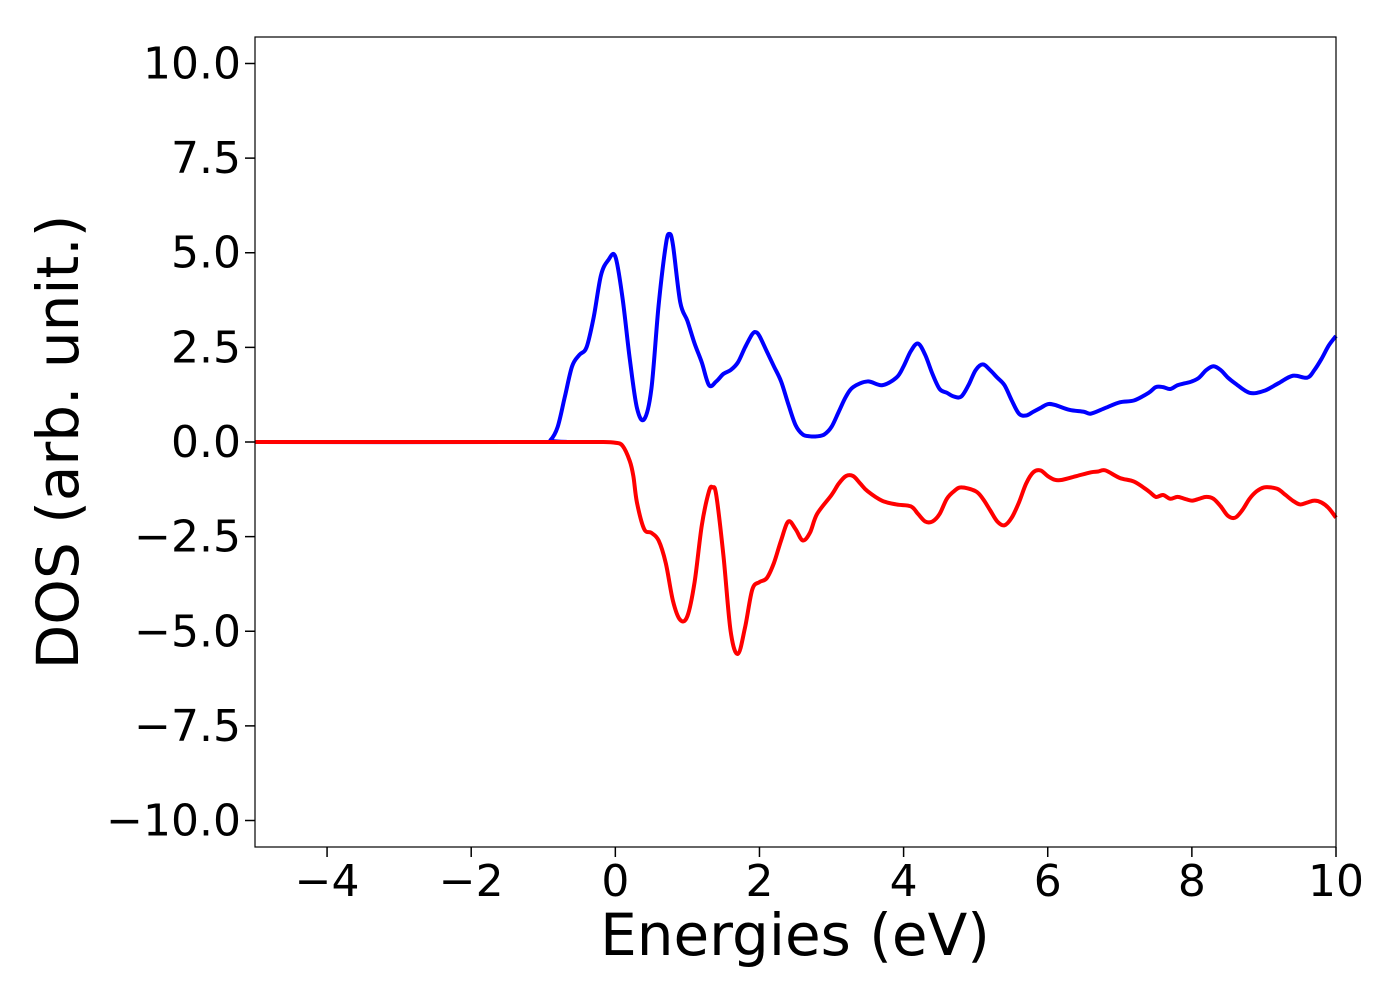  What do you see at coordinates (187, 726) in the screenshot?
I see `y-tick-label: −7.5` at bounding box center [187, 726].